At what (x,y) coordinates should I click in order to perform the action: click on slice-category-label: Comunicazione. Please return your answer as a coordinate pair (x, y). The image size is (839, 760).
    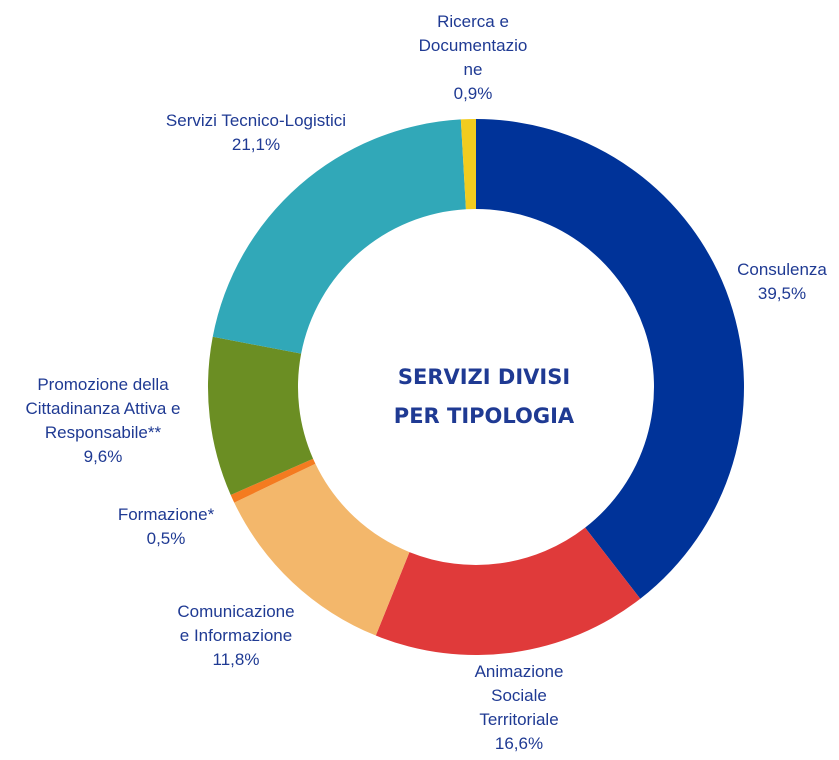
    Looking at the image, I should click on (235, 611).